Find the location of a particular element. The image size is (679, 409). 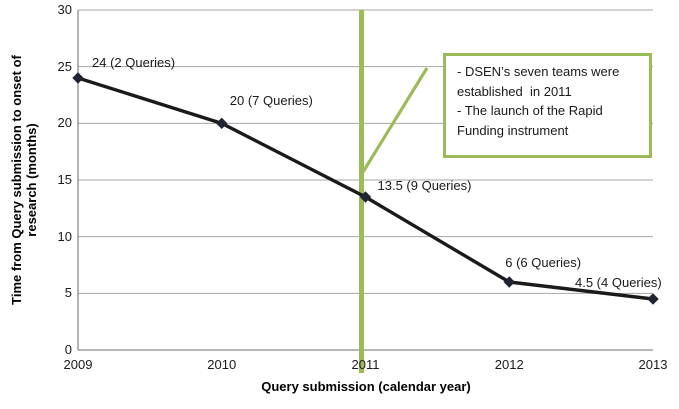

data-point-label: 20 (7 Queries) is located at coordinates (271, 101).